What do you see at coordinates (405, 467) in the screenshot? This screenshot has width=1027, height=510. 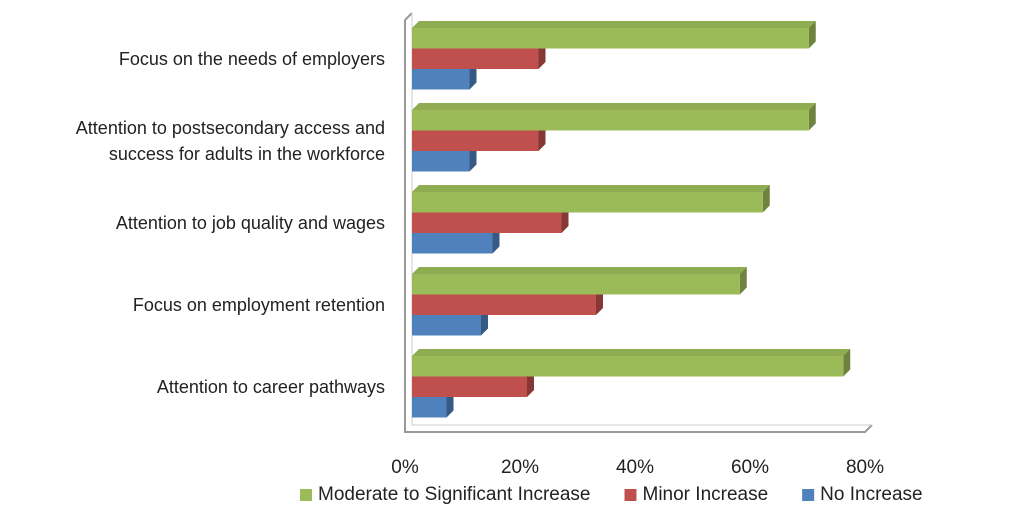 I see `x-tick-label: 0%` at bounding box center [405, 467].